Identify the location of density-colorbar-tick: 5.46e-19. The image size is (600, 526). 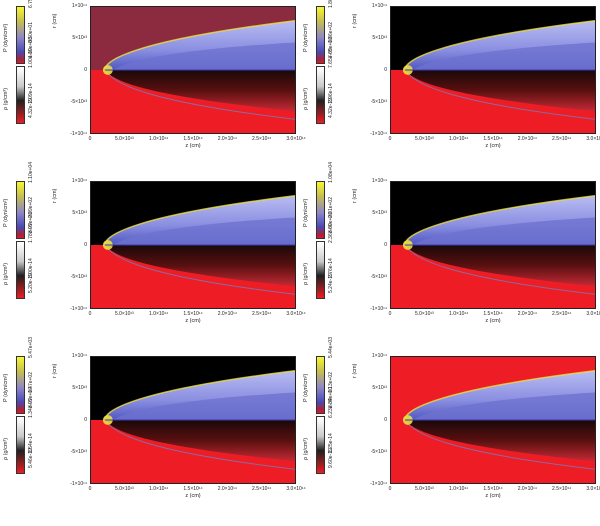
(31, 458).